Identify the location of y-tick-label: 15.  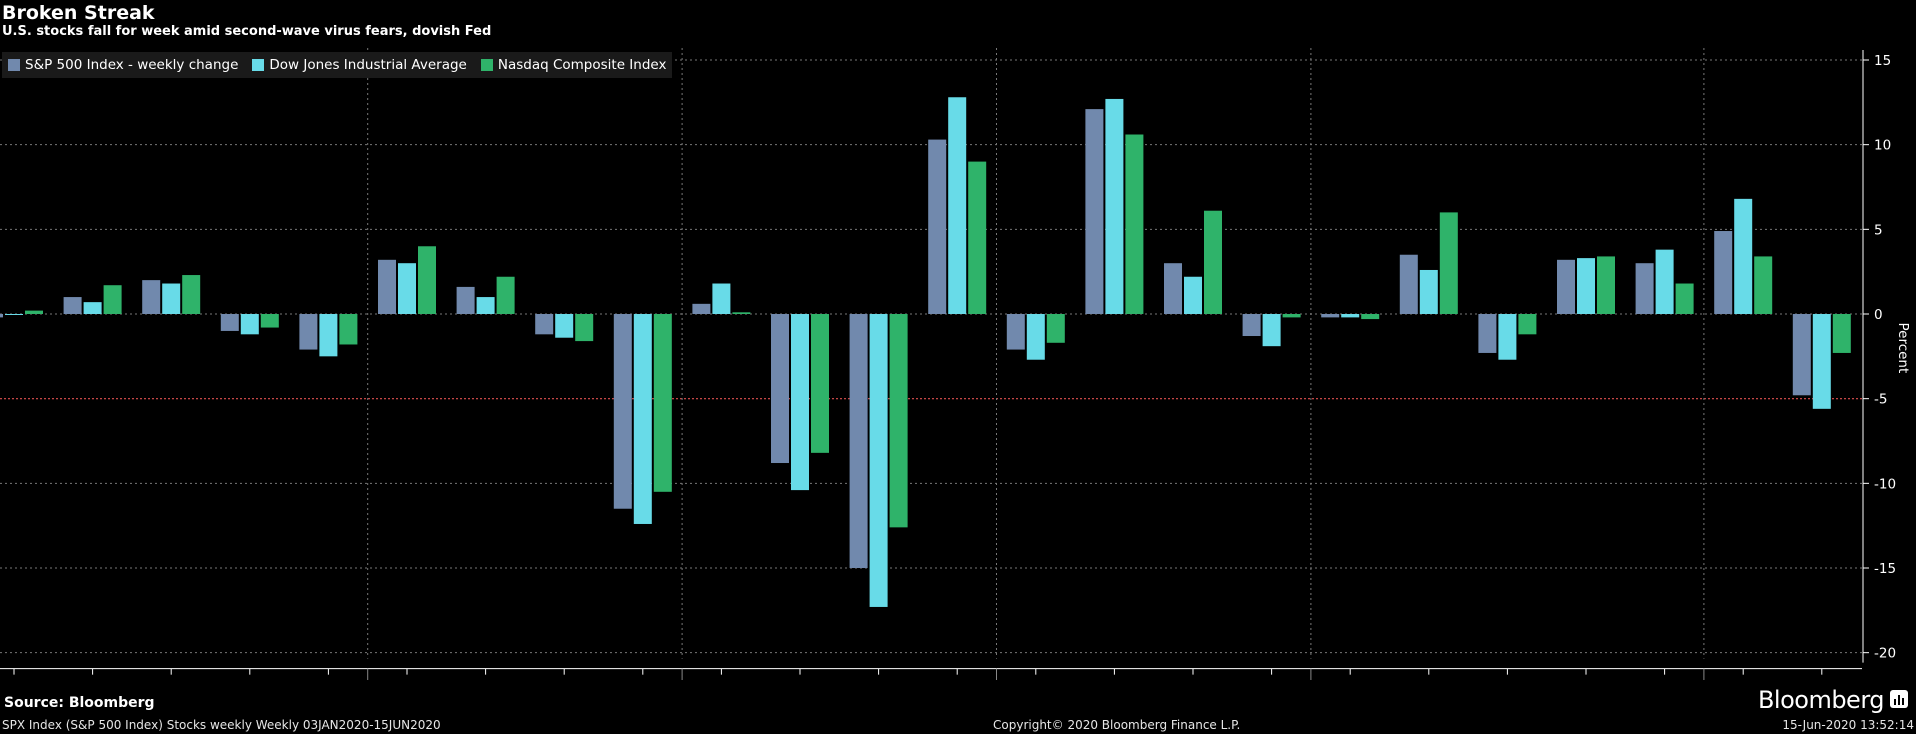
(1882, 61).